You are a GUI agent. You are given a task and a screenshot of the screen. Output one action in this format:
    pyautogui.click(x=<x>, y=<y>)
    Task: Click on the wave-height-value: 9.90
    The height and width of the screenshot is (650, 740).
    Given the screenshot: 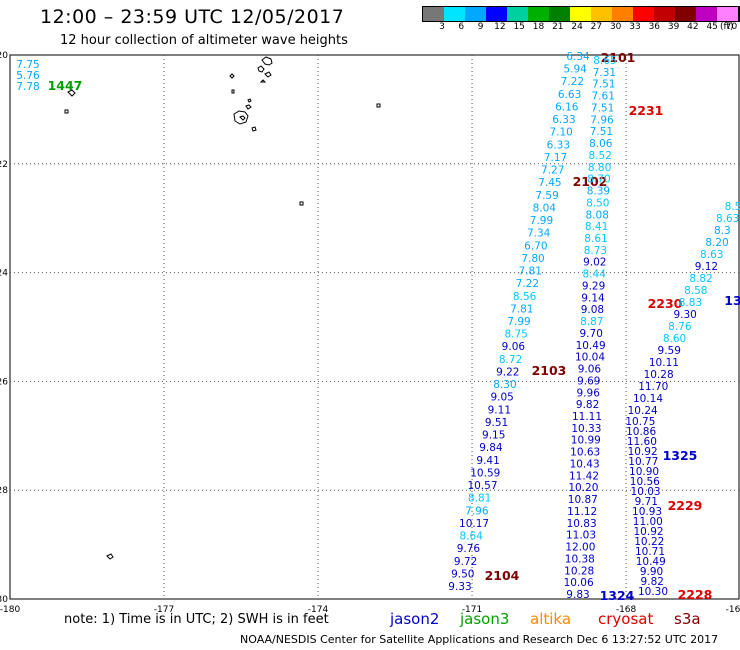 What is the action you would take?
    pyautogui.click(x=651, y=572)
    